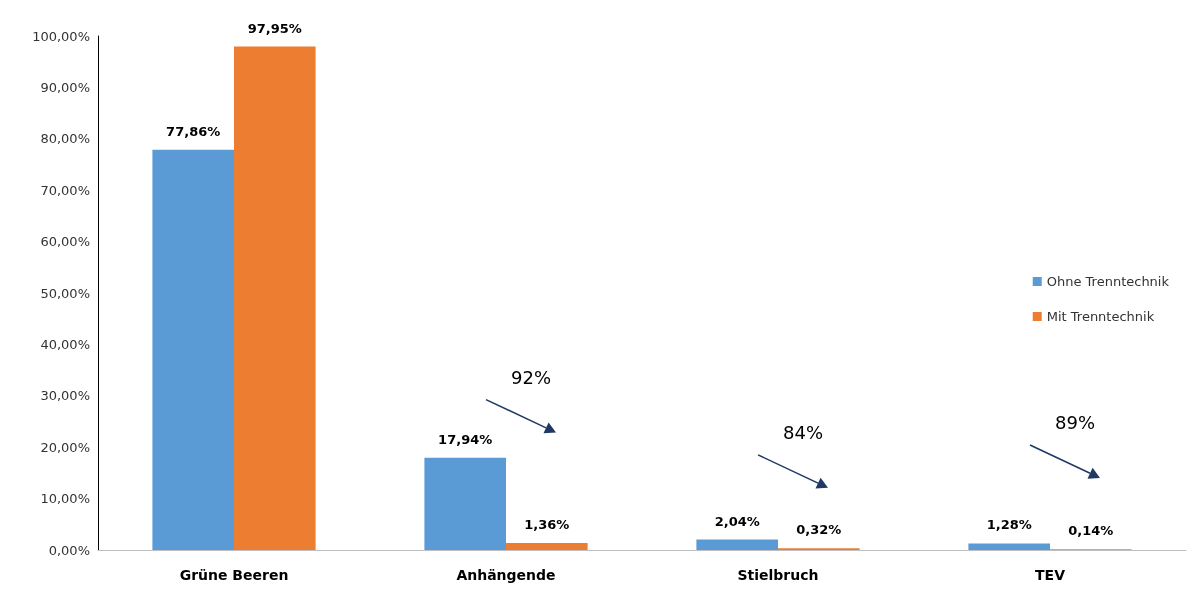 Image resolution: width=1202 pixels, height=598 pixels. I want to click on y-tick-label: 30,00%, so click(65, 396).